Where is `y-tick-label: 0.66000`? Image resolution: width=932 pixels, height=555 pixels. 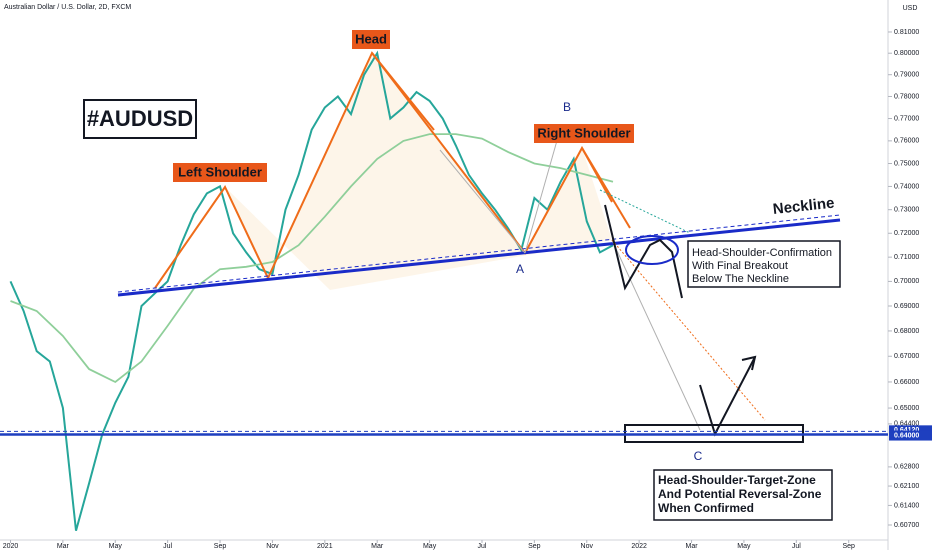 y-tick-label: 0.66000 is located at coordinates (906, 382).